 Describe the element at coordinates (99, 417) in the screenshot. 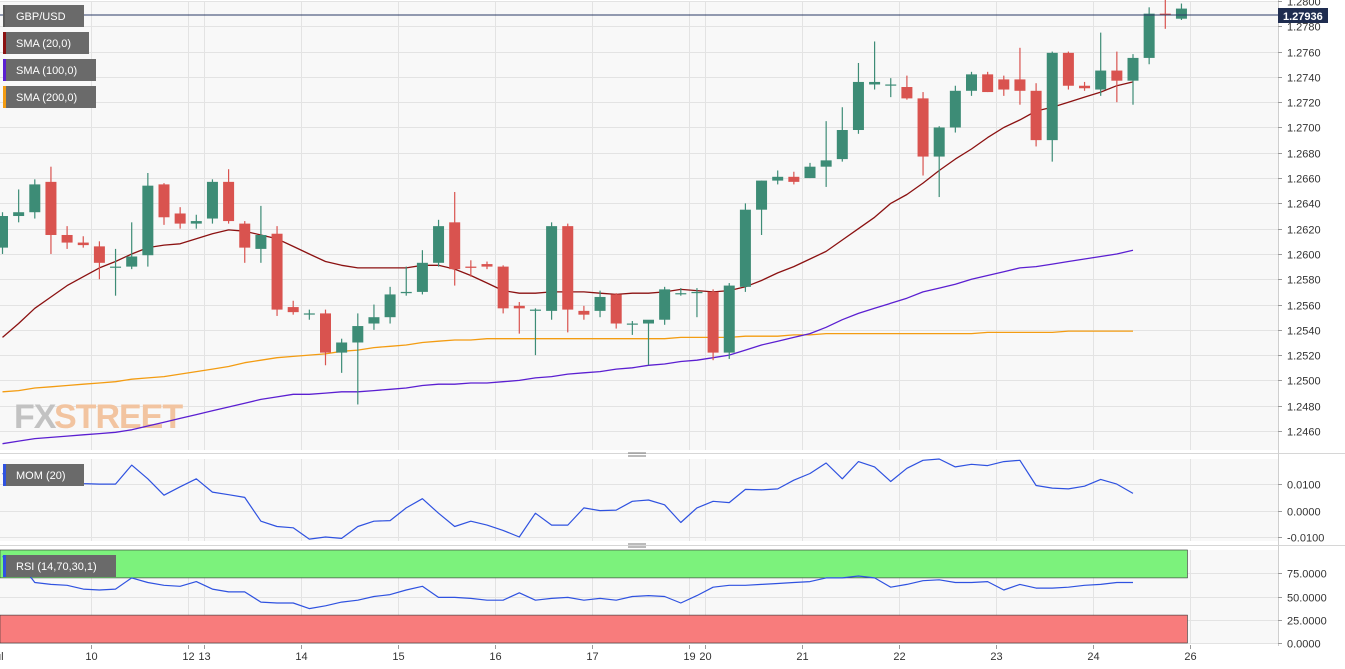

I see `fxstreet-watermark: FX STREET` at that location.